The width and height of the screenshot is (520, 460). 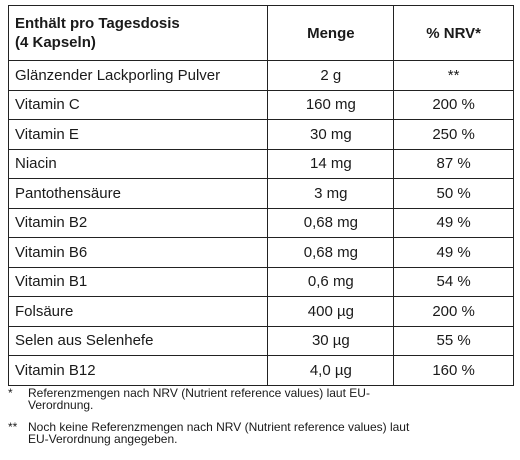 What do you see at coordinates (331, 163) in the screenshot?
I see `amount: 14 mg` at bounding box center [331, 163].